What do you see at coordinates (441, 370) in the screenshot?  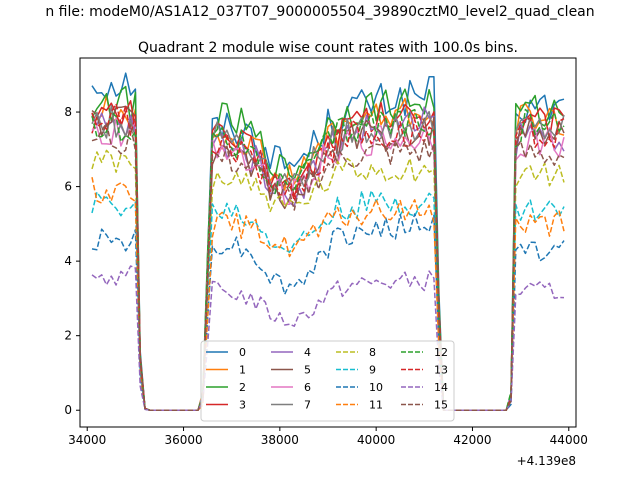 I see `legend-label-13: 13` at bounding box center [441, 370].